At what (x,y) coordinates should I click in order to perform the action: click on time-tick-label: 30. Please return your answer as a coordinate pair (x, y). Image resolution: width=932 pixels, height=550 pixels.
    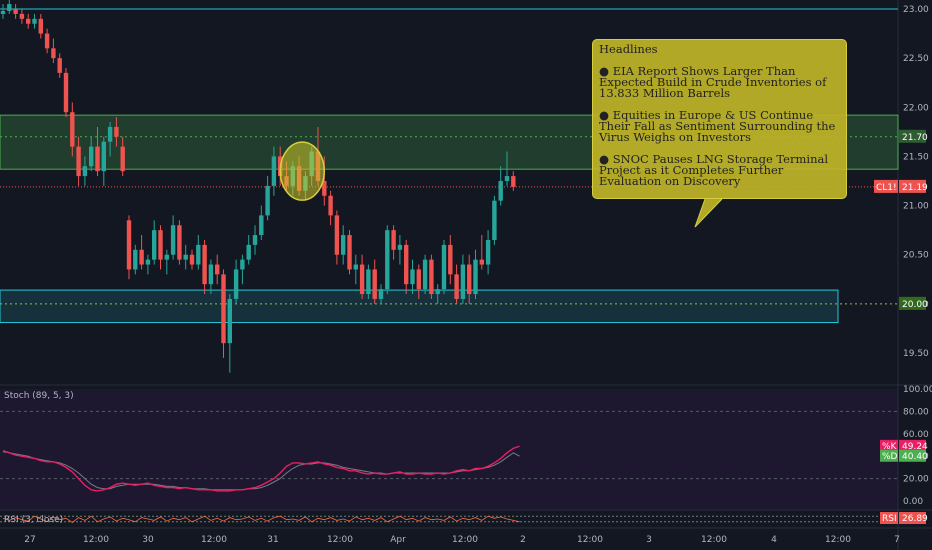
    Looking at the image, I should click on (148, 540).